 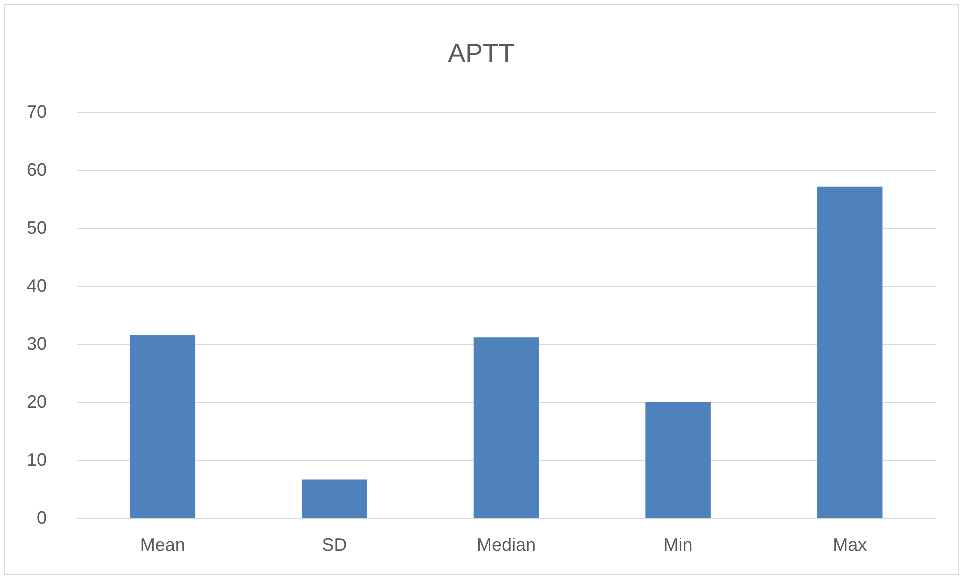 I want to click on x-tick-label: Min, so click(x=678, y=545).